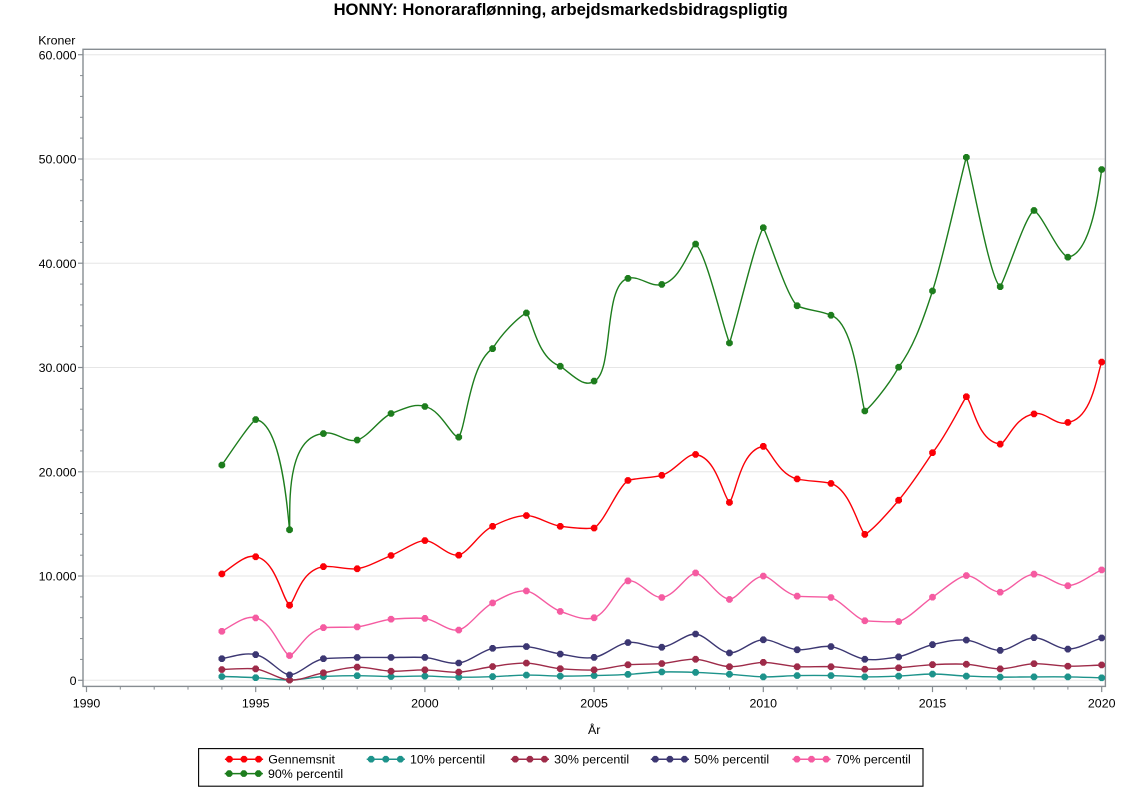 The width and height of the screenshot is (1122, 793). What do you see at coordinates (58, 160) in the screenshot?
I see `svg-text: 50.000` at bounding box center [58, 160].